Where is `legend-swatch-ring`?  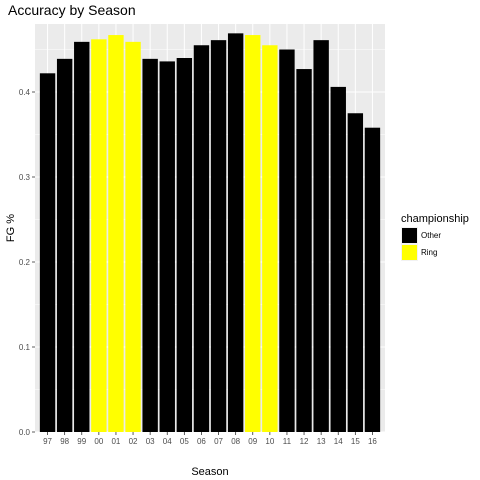 legend-swatch-ring is located at coordinates (409, 252).